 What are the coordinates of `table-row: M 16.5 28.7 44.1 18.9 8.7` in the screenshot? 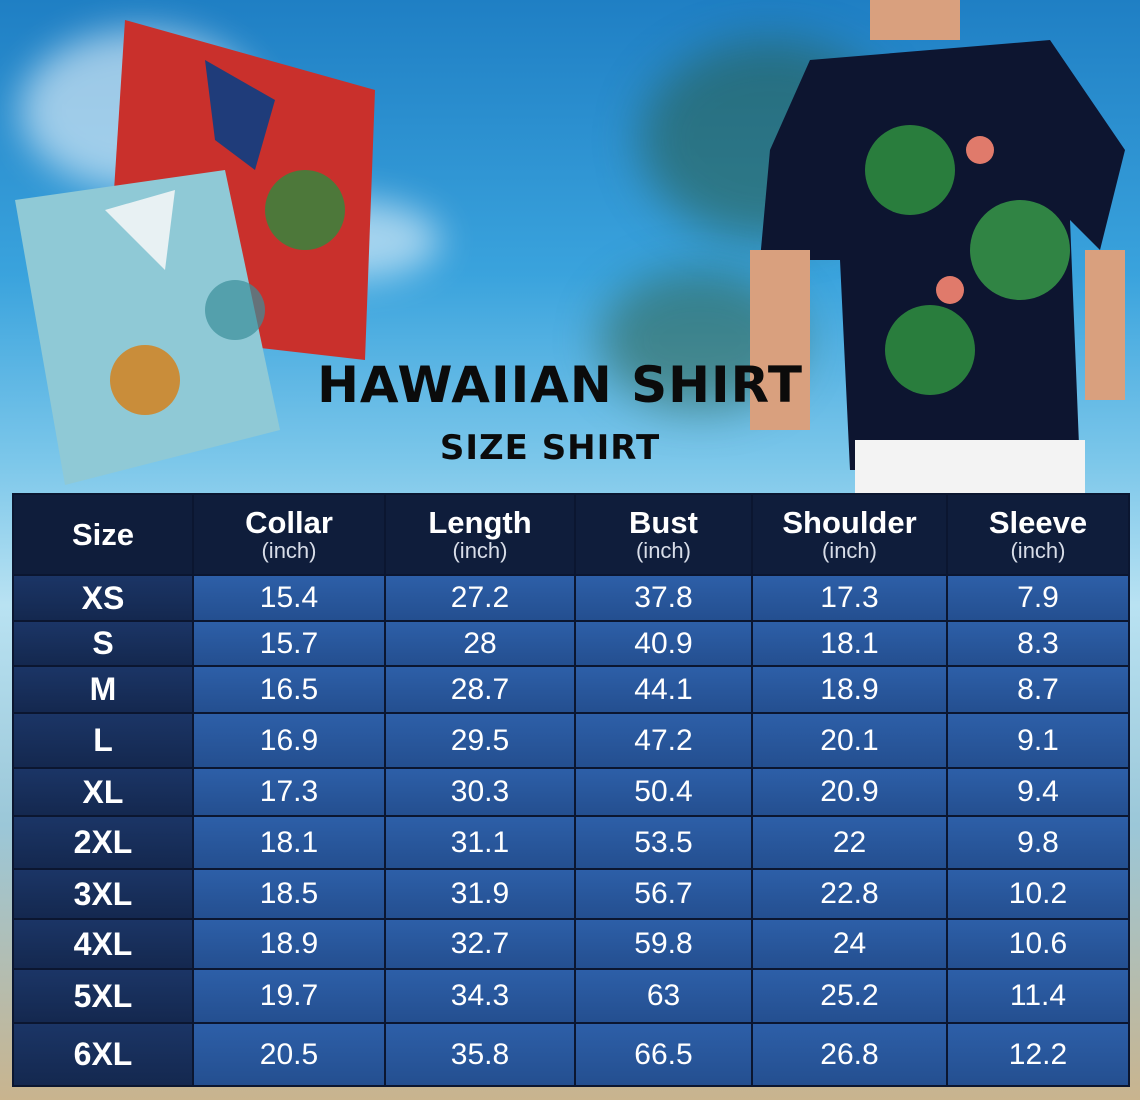 It's located at (571, 689).